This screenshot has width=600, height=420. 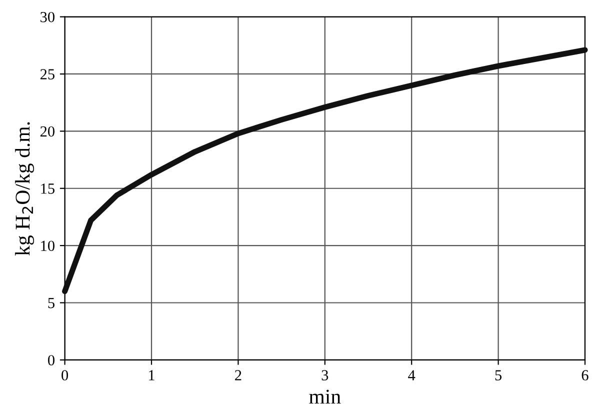 What do you see at coordinates (325, 397) in the screenshot?
I see `x-axis-title: min` at bounding box center [325, 397].